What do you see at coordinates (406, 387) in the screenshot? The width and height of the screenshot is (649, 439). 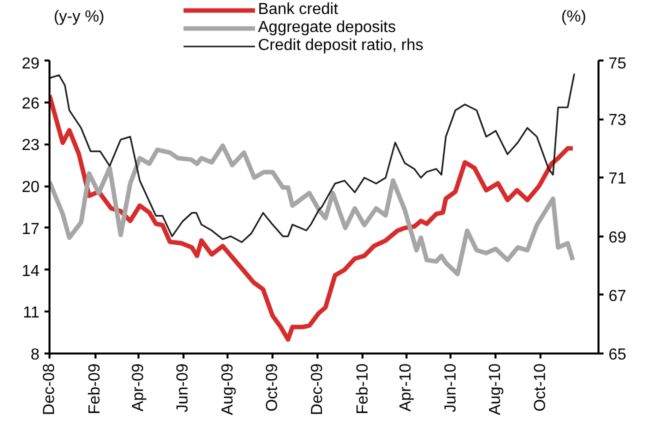 I see `x-tick-label: Apr-10` at bounding box center [406, 387].